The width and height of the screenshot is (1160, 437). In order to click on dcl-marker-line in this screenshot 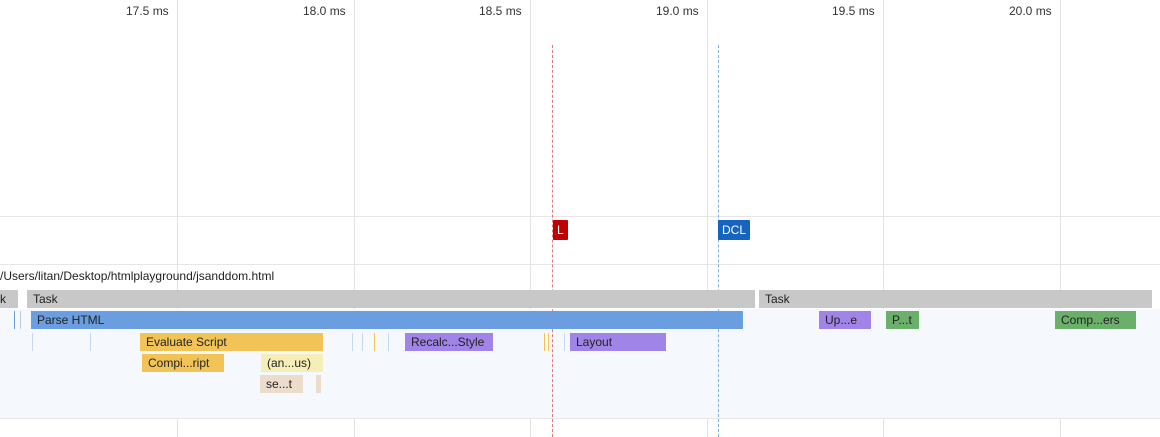, I will do `click(718, 241)`.